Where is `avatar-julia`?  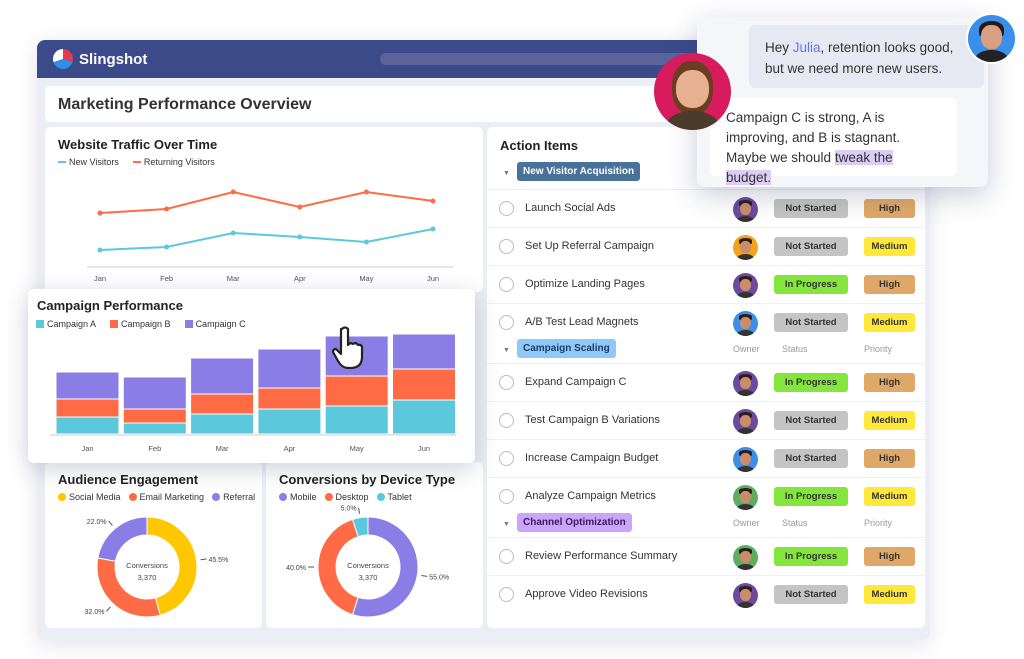 avatar-julia is located at coordinates (692, 91).